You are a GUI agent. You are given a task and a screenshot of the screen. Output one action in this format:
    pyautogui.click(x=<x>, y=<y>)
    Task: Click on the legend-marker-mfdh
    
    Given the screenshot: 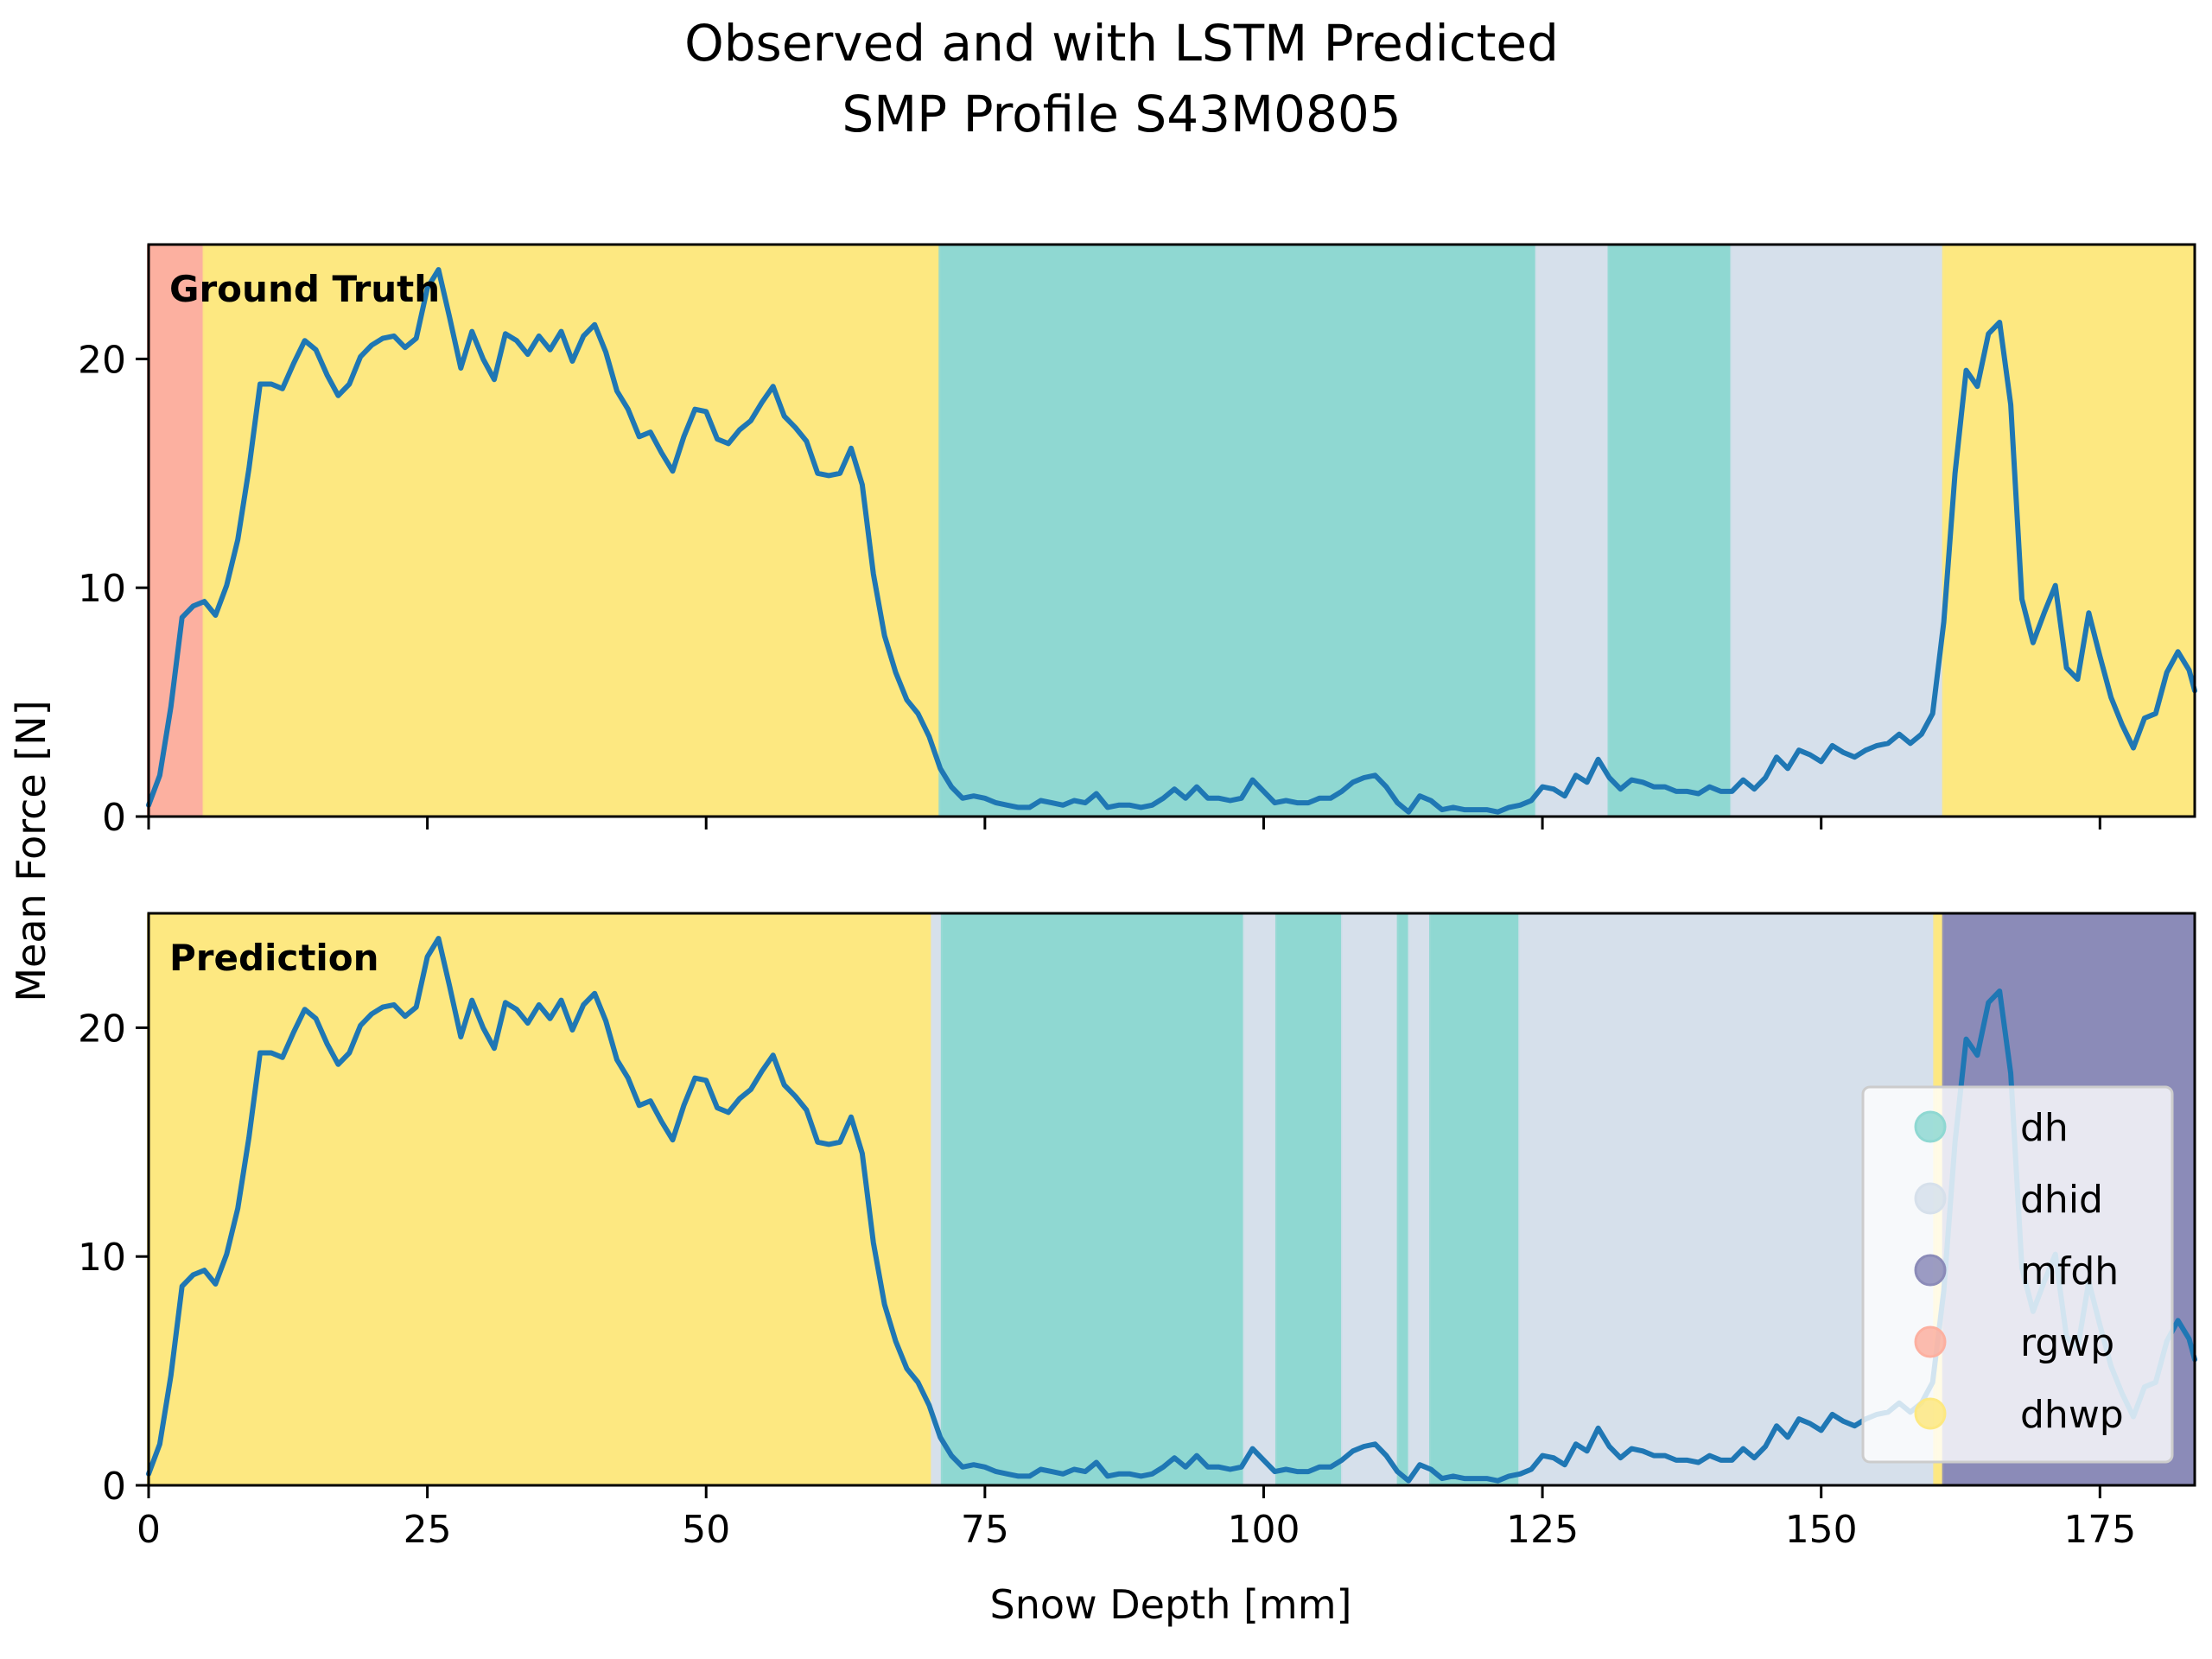 What is the action you would take?
    pyautogui.click(x=1930, y=1270)
    